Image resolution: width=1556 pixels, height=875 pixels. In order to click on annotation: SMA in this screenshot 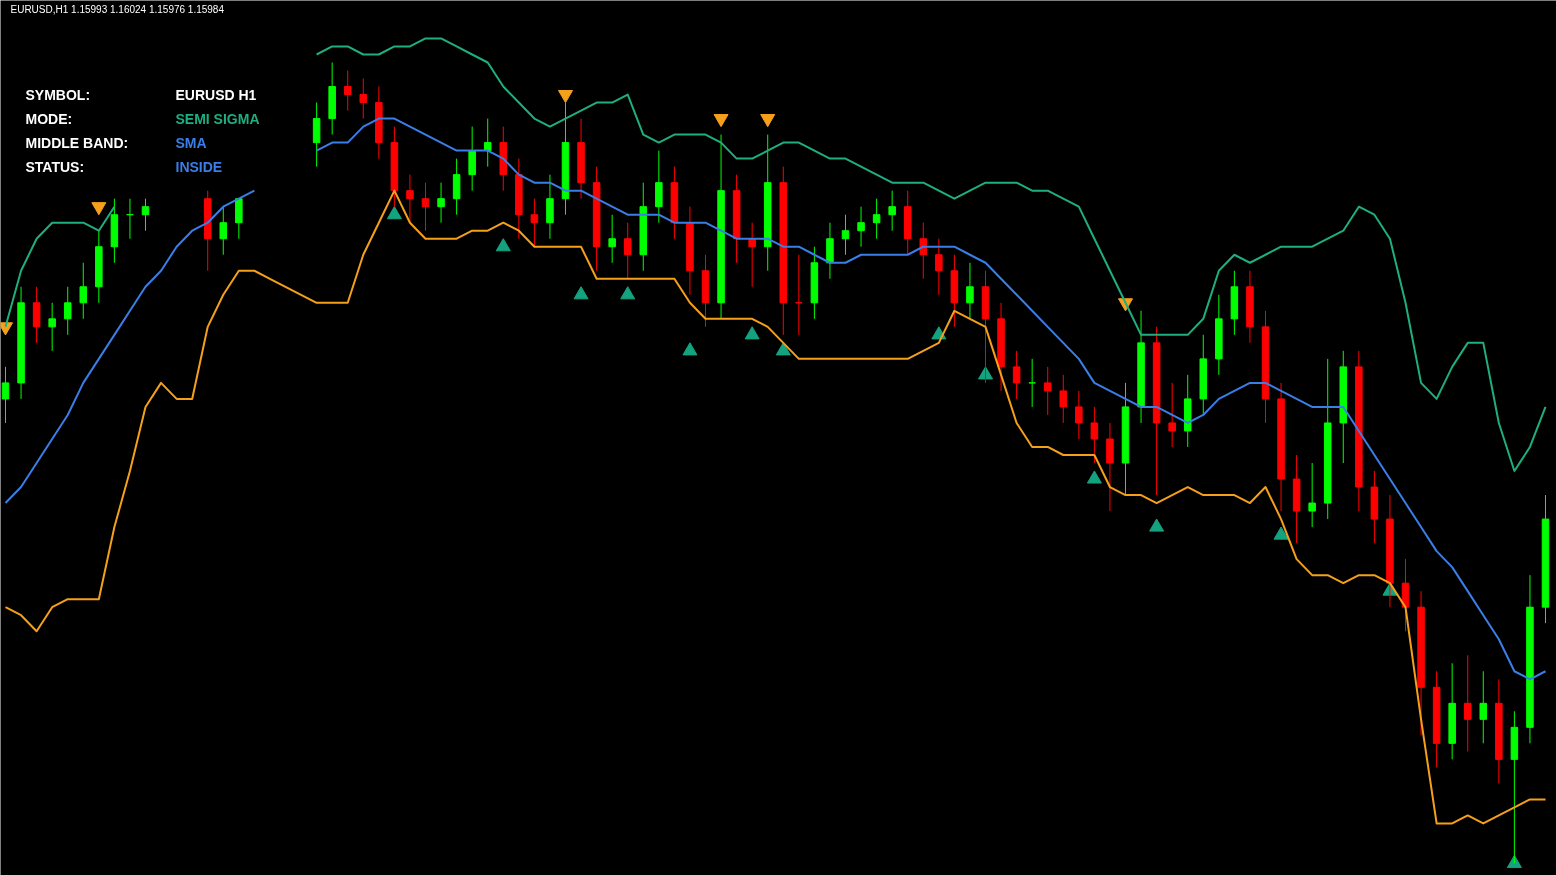, I will do `click(191, 142)`.